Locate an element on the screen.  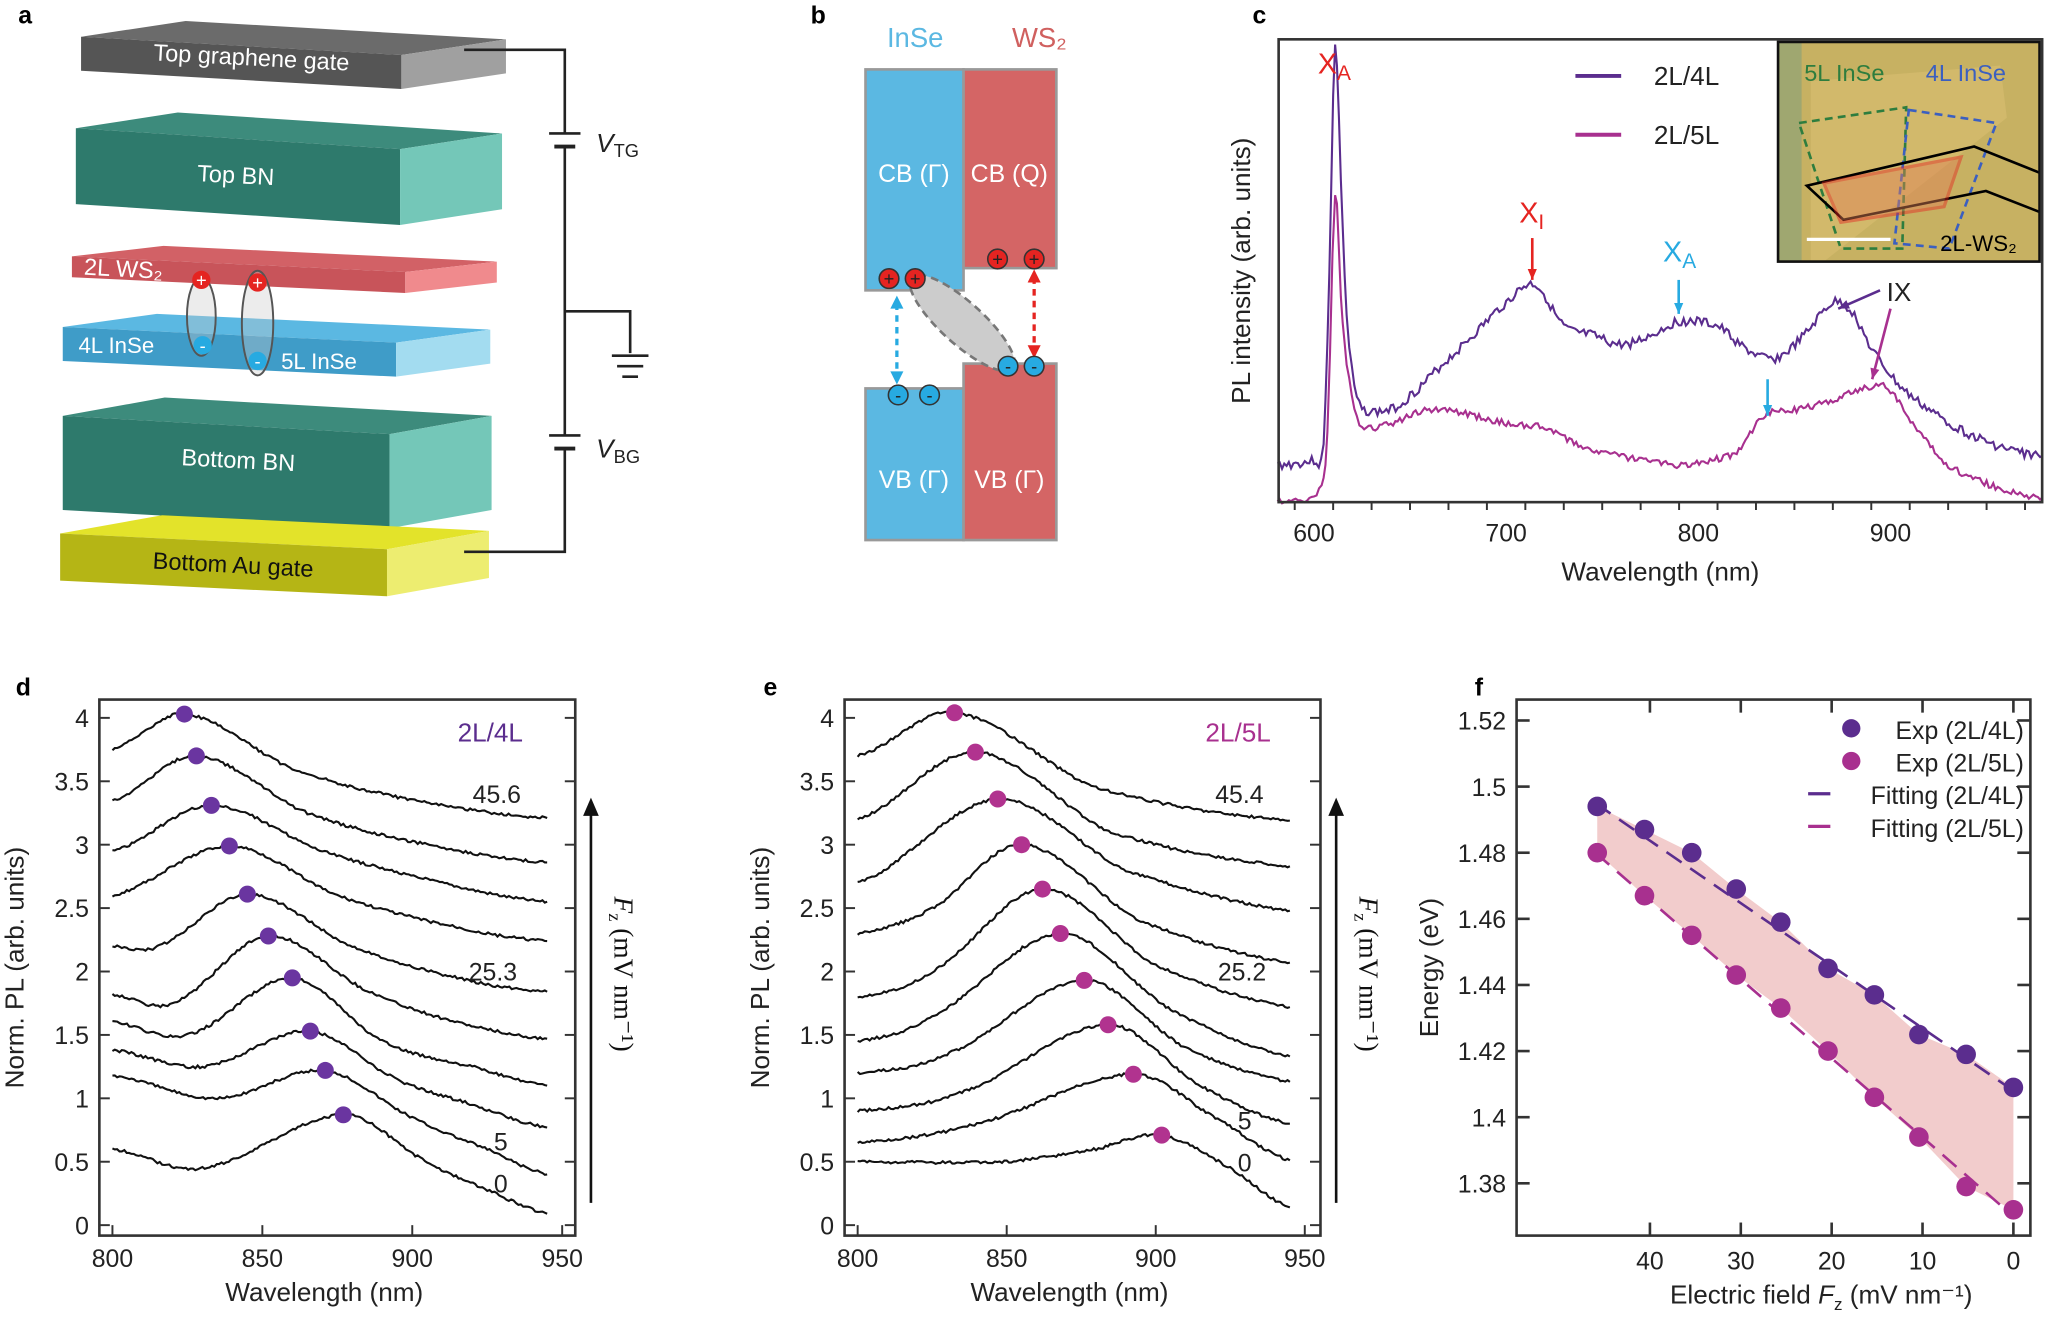
layer-label: Top BN is located at coordinates (236, 175).